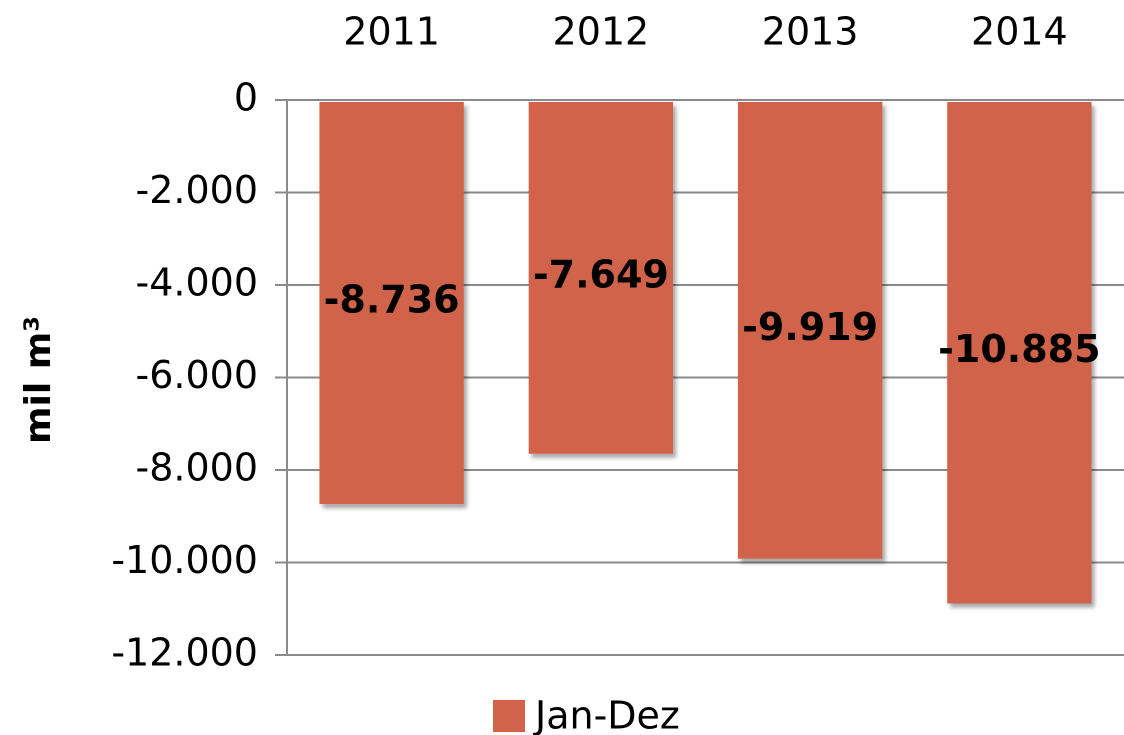  Describe the element at coordinates (601, 32) in the screenshot. I see `x-tick-label: 2012` at that location.